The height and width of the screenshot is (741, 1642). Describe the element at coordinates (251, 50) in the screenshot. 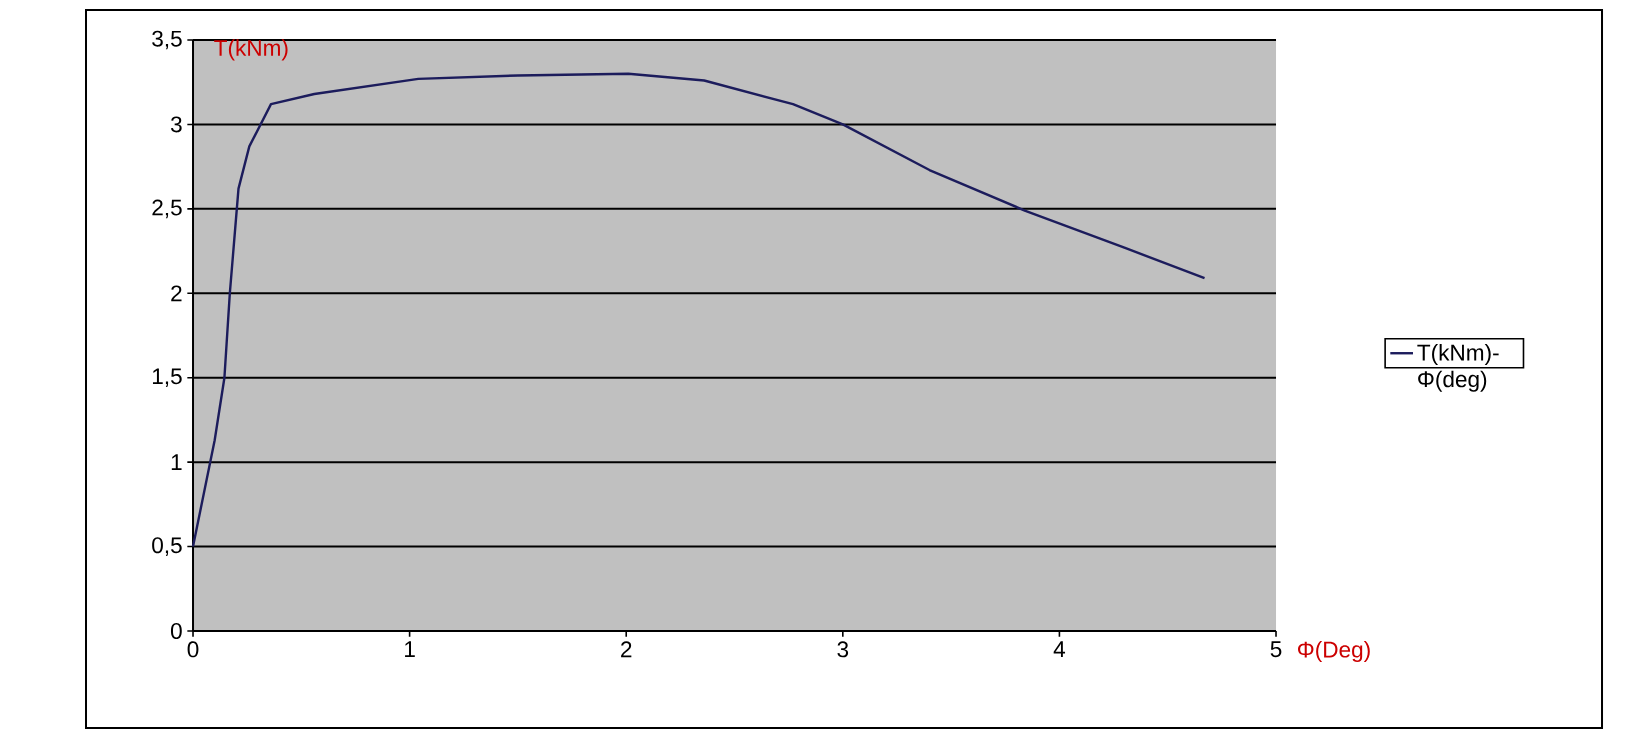

I see `y-axis-title: T(kNm)` at that location.